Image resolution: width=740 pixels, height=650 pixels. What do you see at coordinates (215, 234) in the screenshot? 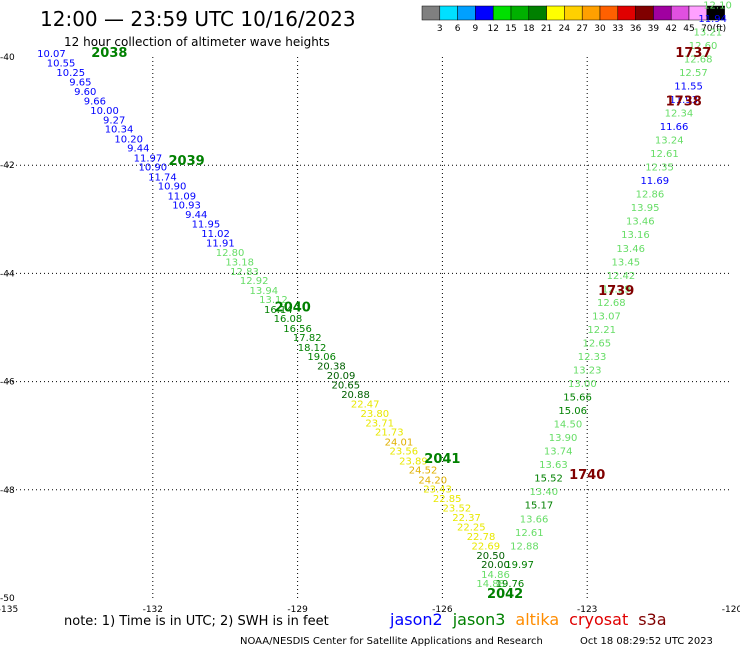
I see `data-point: 11.02` at bounding box center [215, 234].